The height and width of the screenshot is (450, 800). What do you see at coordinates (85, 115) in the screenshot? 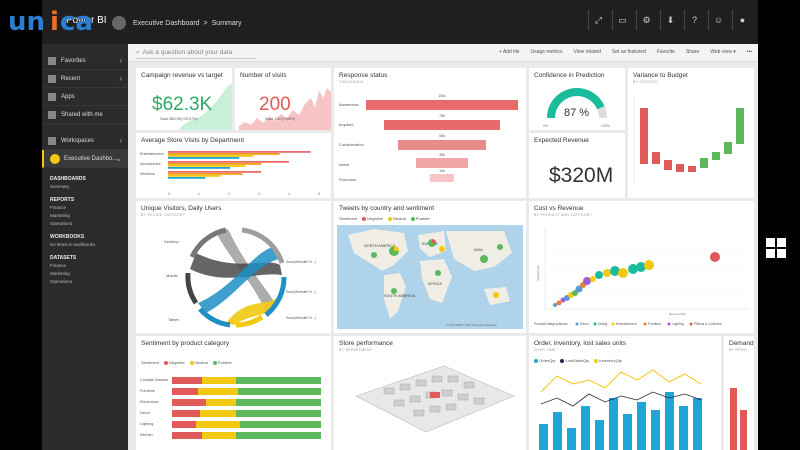
I see `sidebar-item-shared: Shared with me` at bounding box center [85, 115].